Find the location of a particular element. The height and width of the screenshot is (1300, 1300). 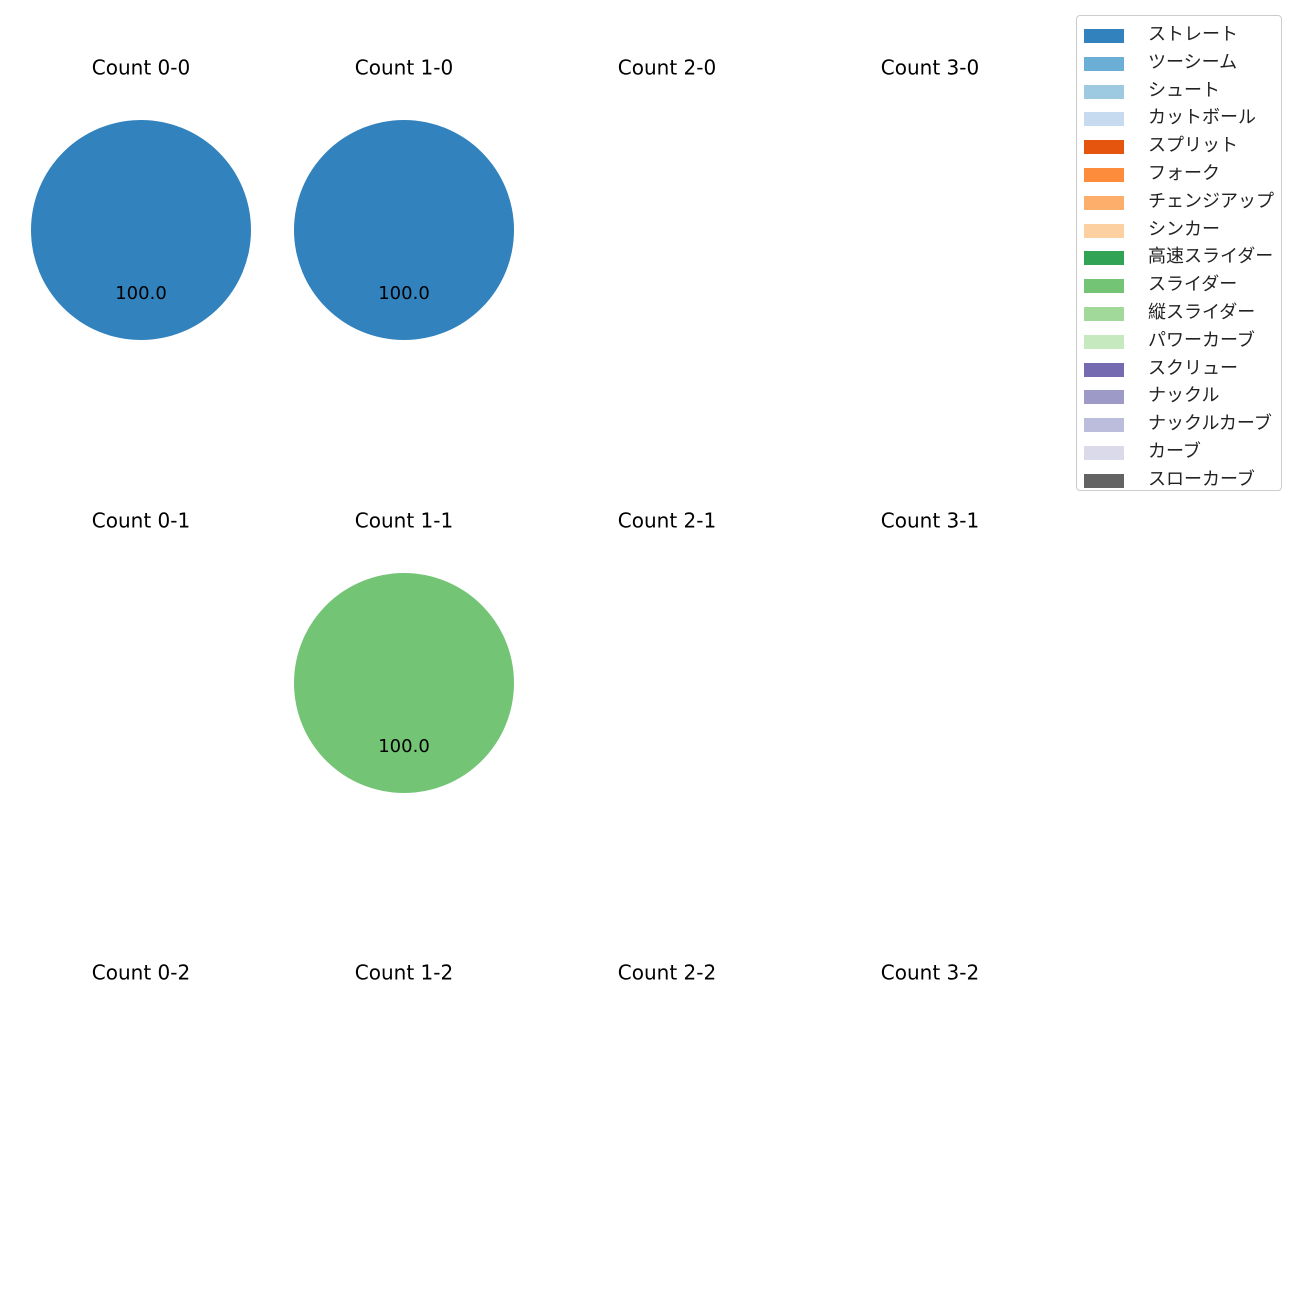

legend-entry: スプリット is located at coordinates (1182, 145).